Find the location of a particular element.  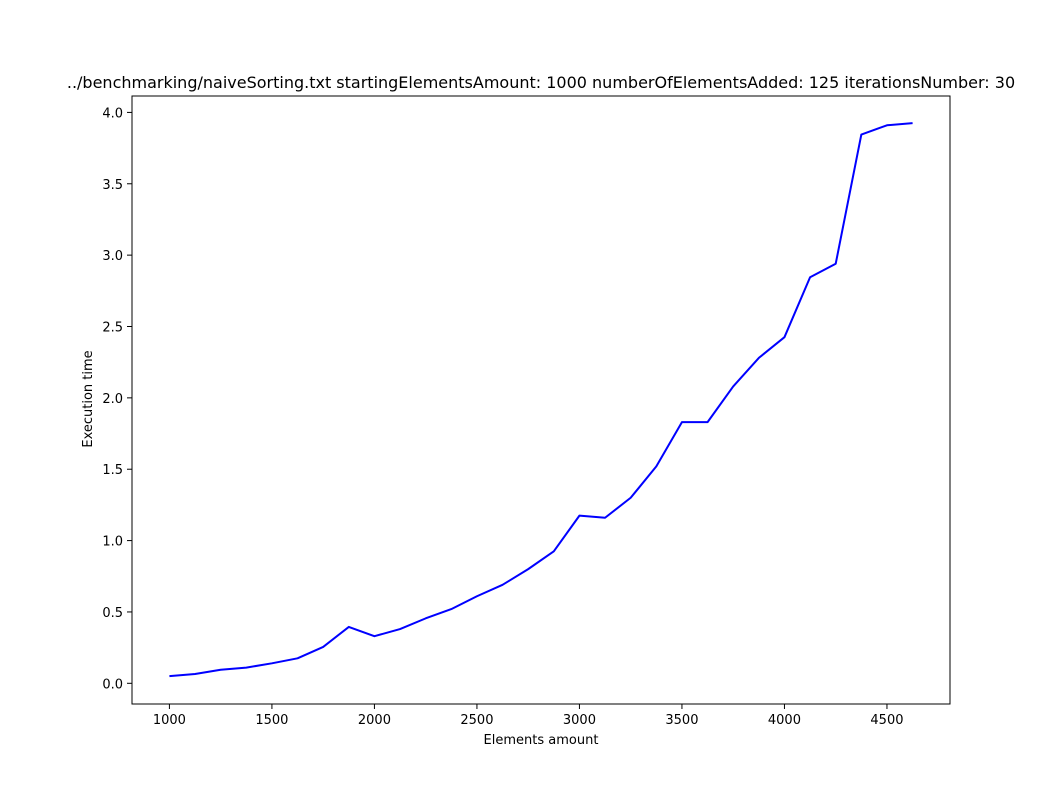

x-tick-label: 2500 is located at coordinates (476, 720).